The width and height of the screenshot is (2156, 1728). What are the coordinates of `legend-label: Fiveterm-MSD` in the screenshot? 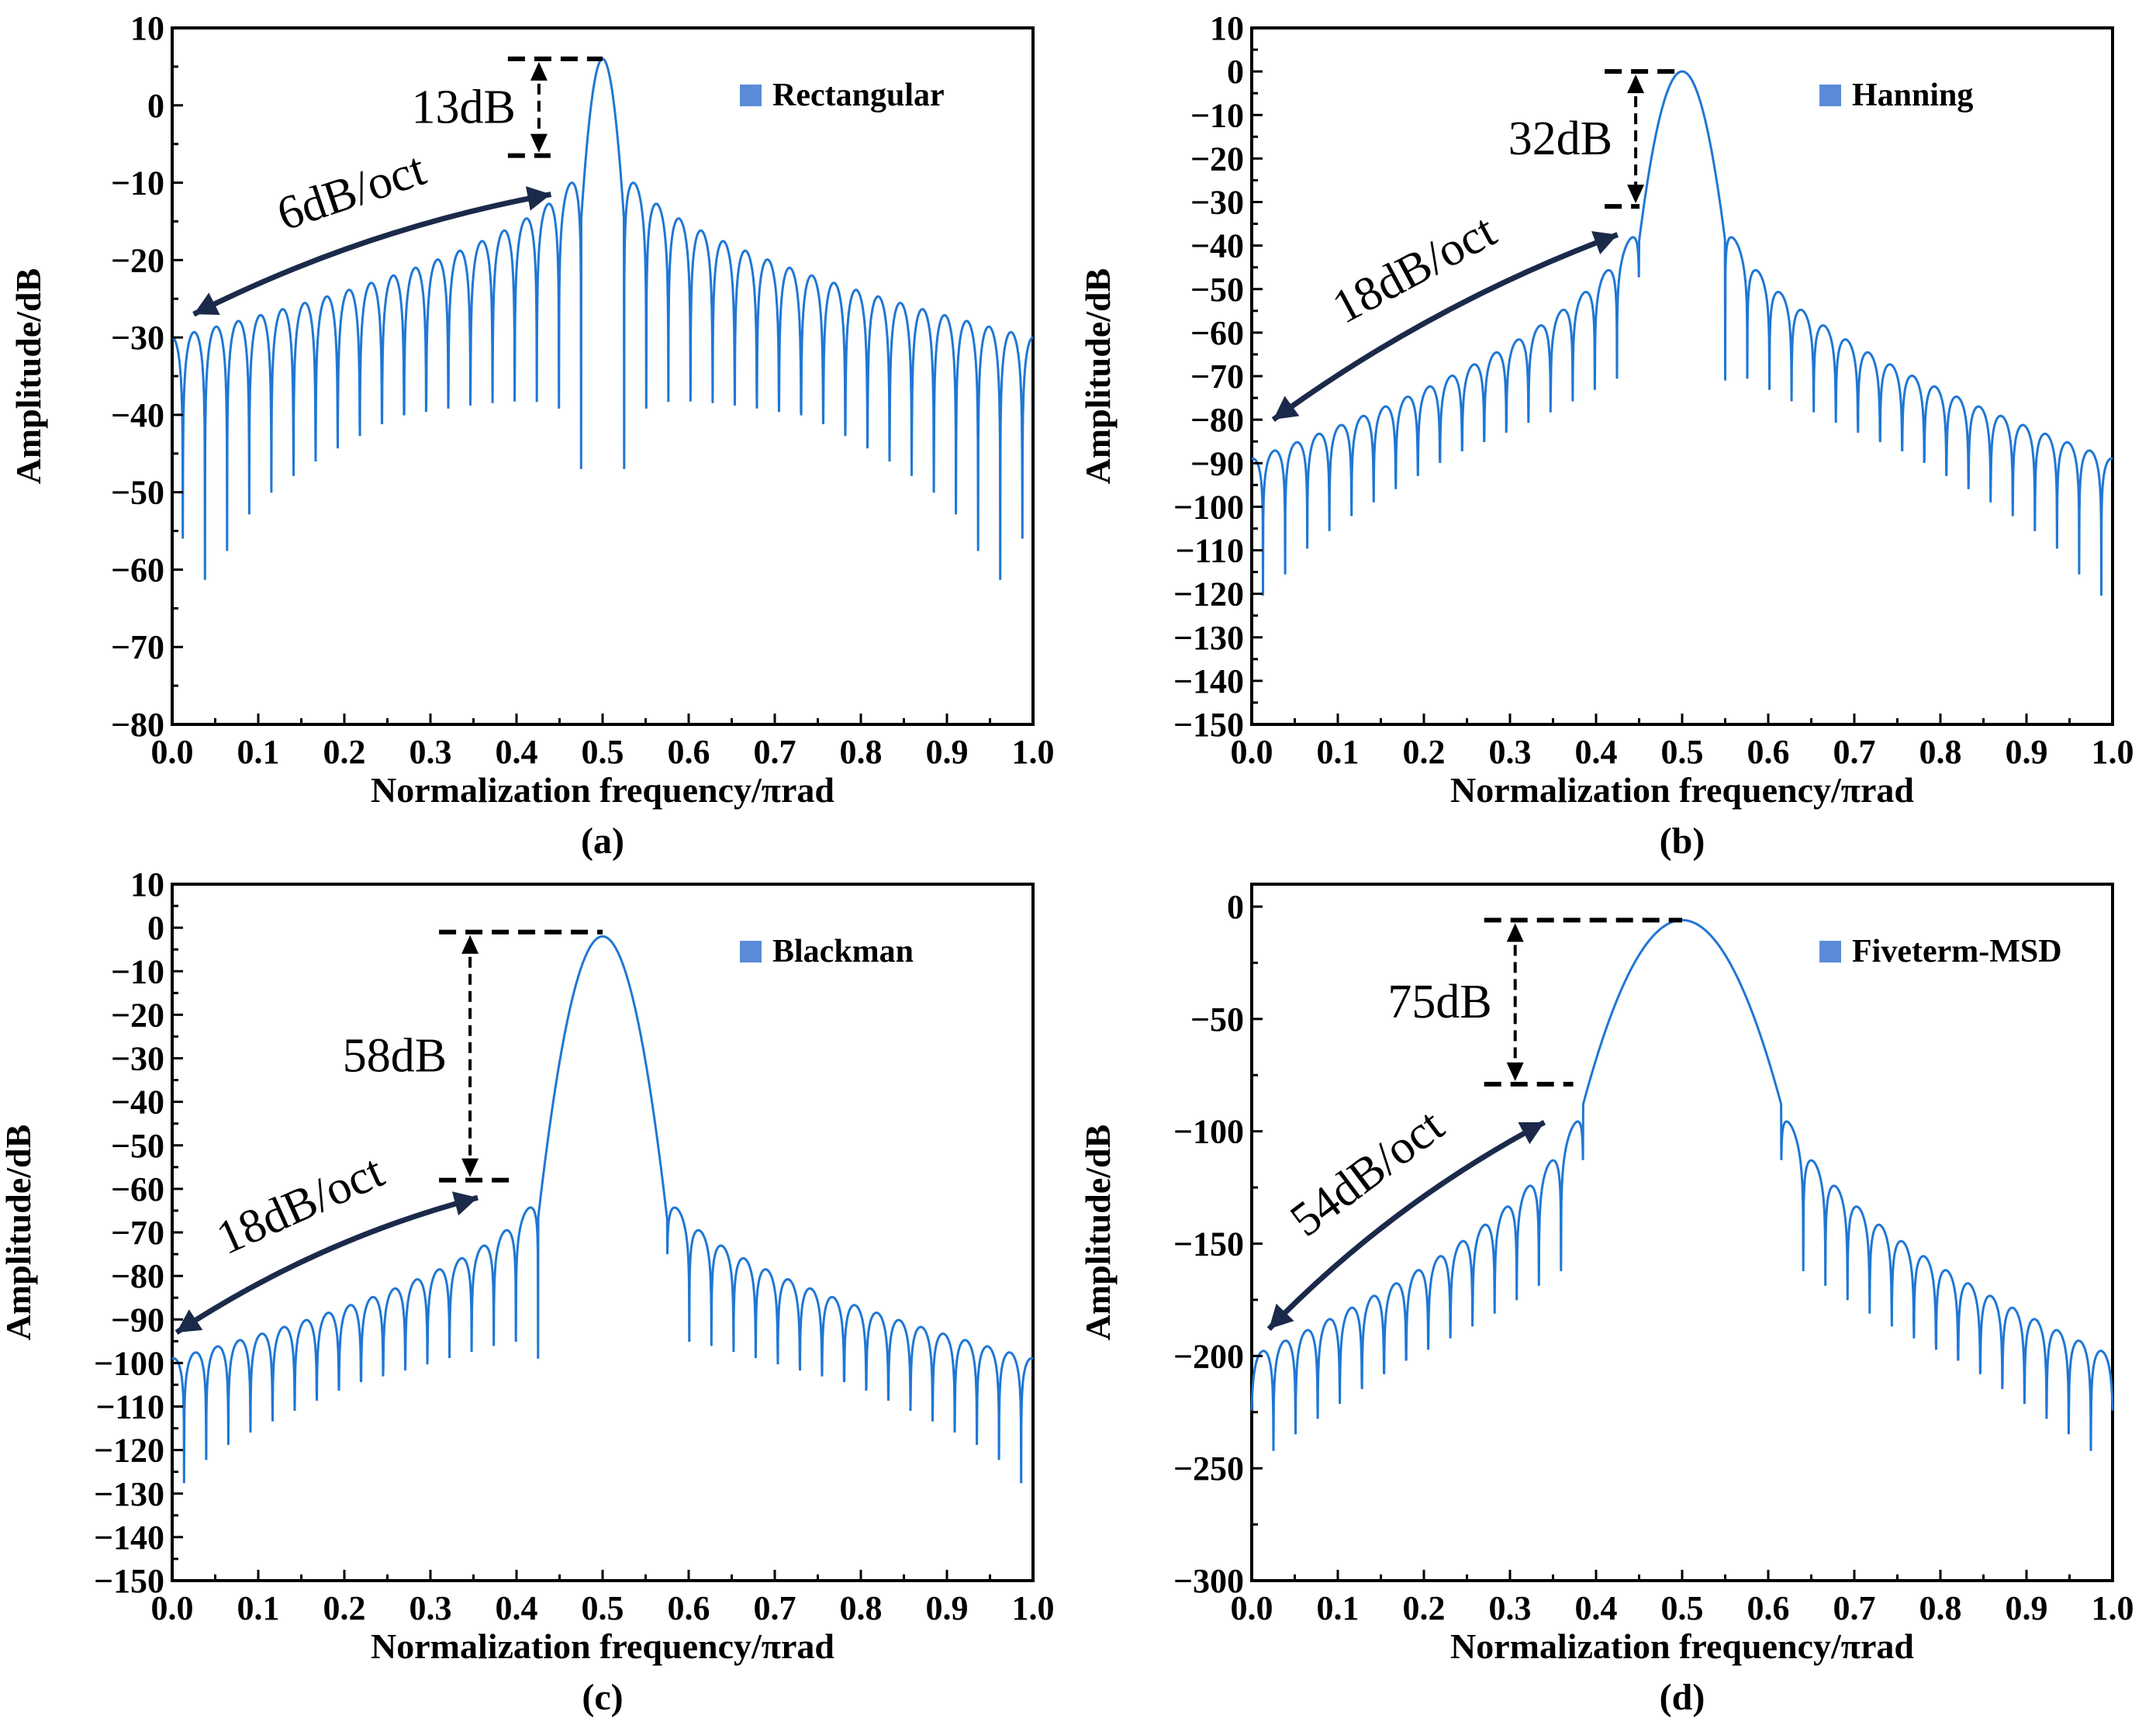 It's located at (1957, 951).